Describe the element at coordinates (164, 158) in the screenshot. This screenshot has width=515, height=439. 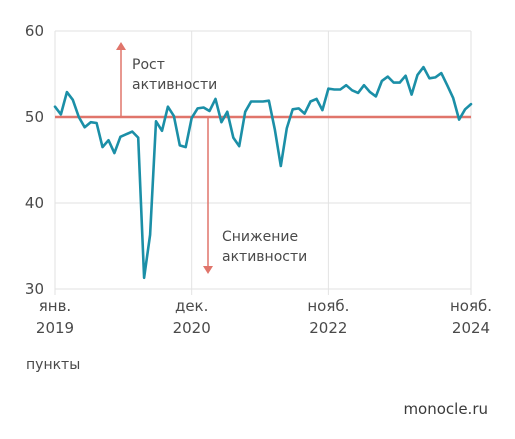
I see `annotation-arrows` at that location.